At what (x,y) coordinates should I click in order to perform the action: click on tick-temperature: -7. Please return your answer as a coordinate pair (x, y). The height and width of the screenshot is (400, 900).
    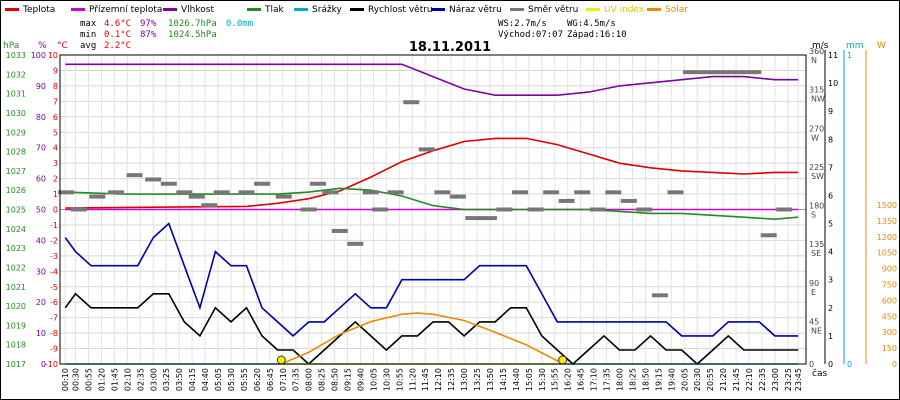
    Looking at the image, I should click on (54, 318).